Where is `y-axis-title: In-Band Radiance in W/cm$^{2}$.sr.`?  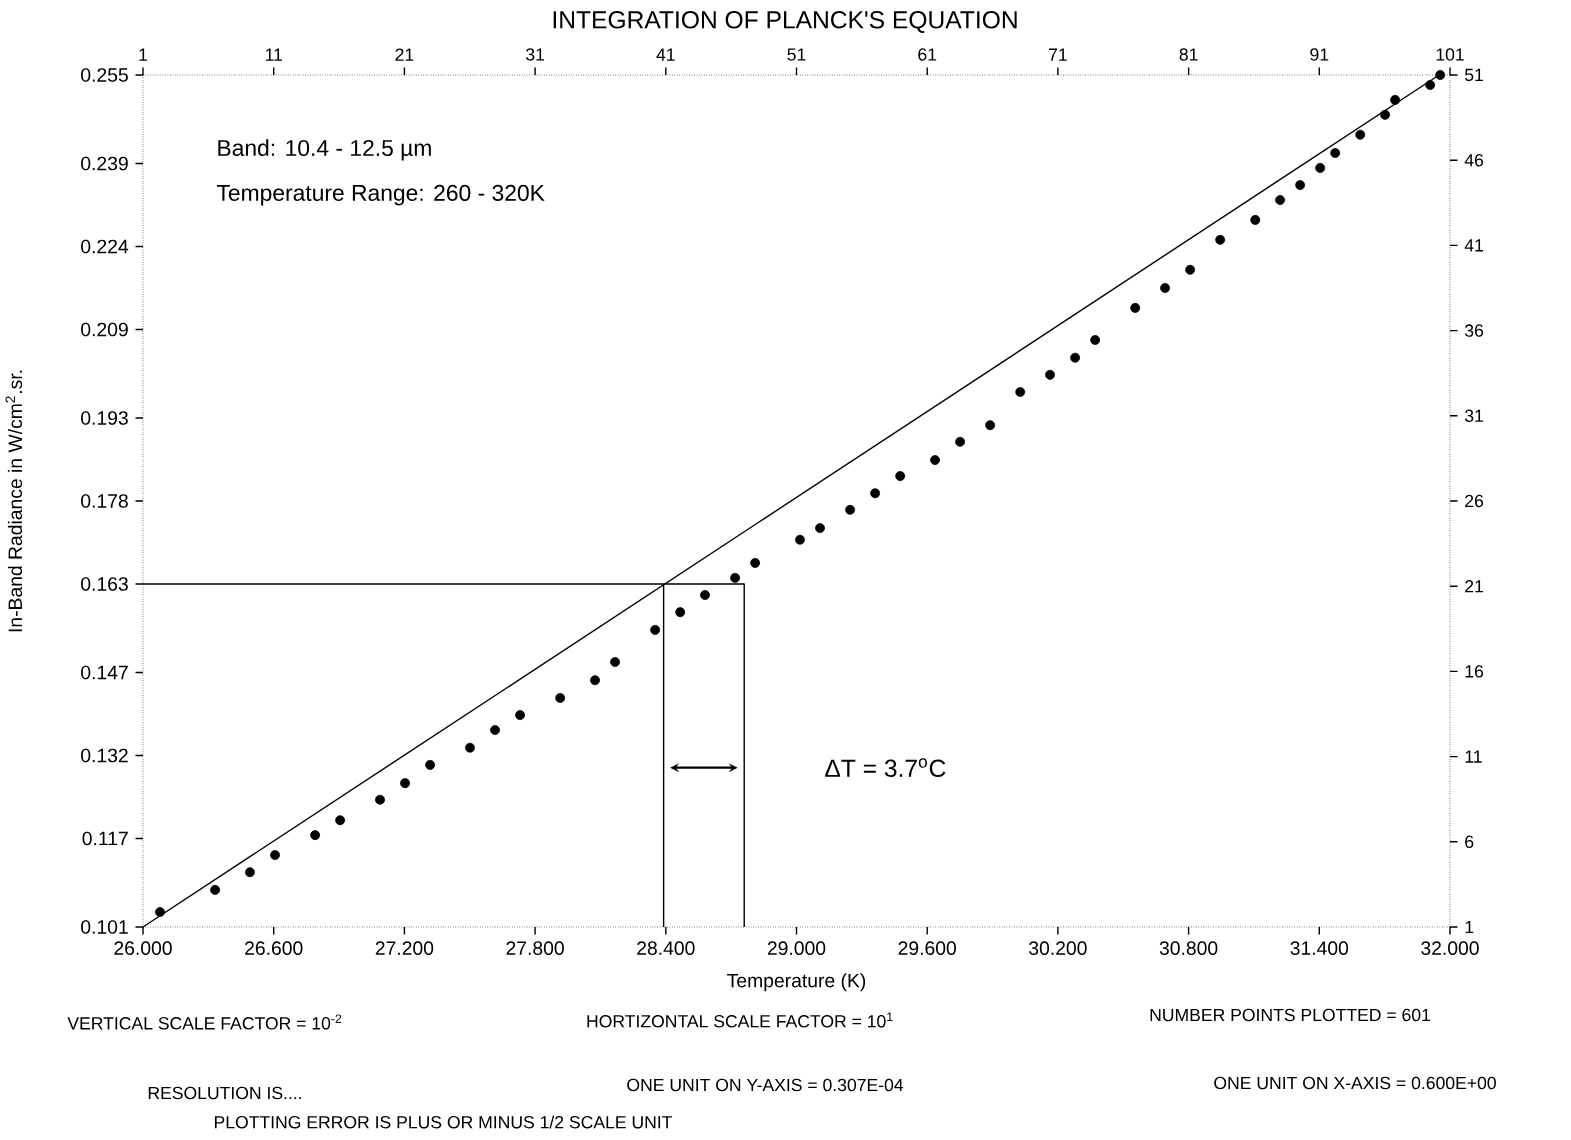 y-axis-title: In-Band Radiance in W/cm$^{2}$.sr. is located at coordinates (14, 501).